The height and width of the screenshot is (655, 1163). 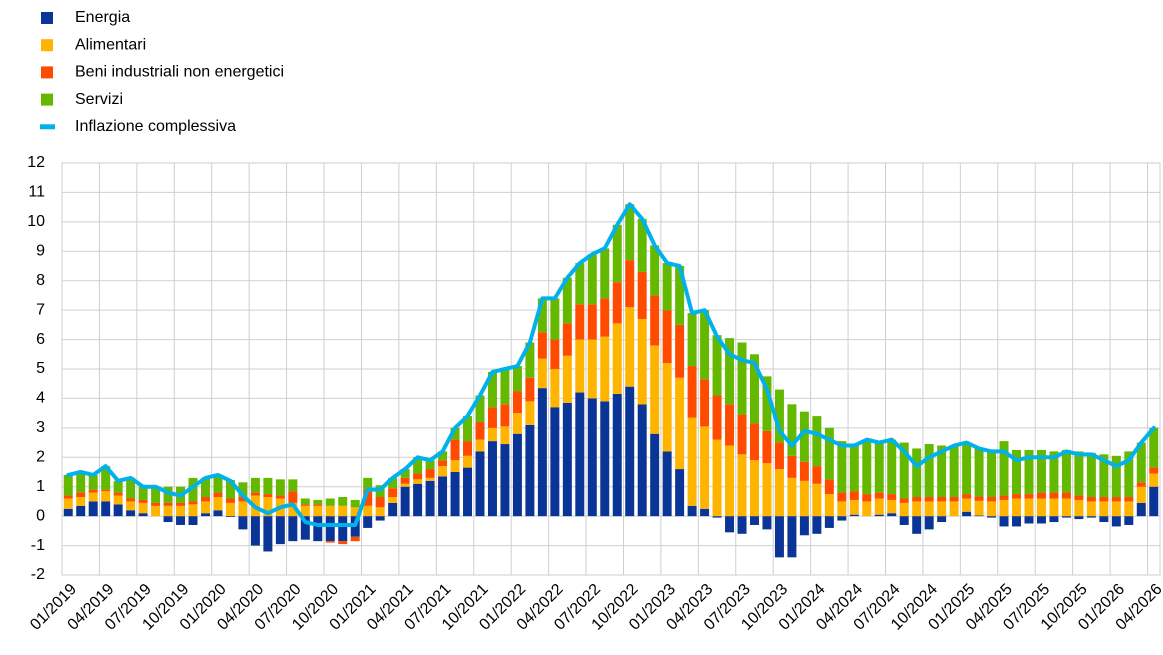 What do you see at coordinates (36, 221) in the screenshot?
I see `y-tick-label: 10` at bounding box center [36, 221].